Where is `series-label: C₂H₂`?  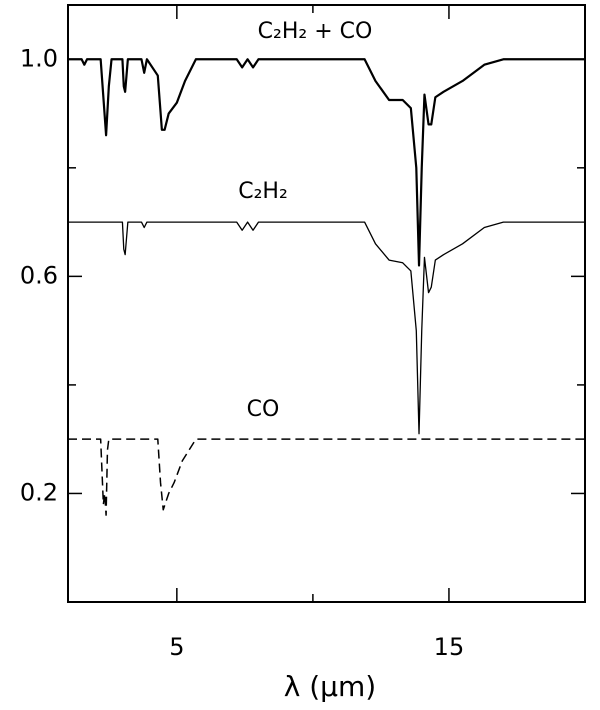
series-label: C₂H₂ is located at coordinates (263, 191).